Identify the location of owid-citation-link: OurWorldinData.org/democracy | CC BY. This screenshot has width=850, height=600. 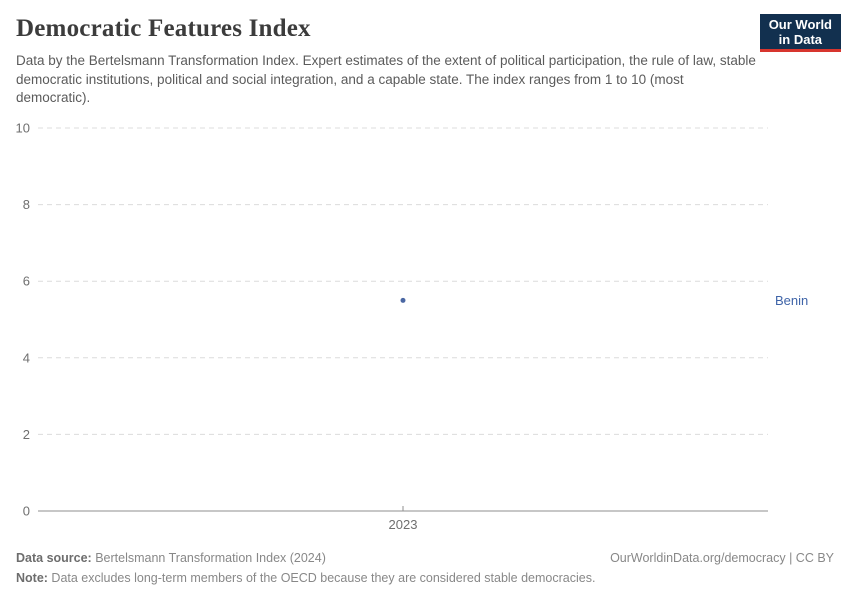
(722, 558).